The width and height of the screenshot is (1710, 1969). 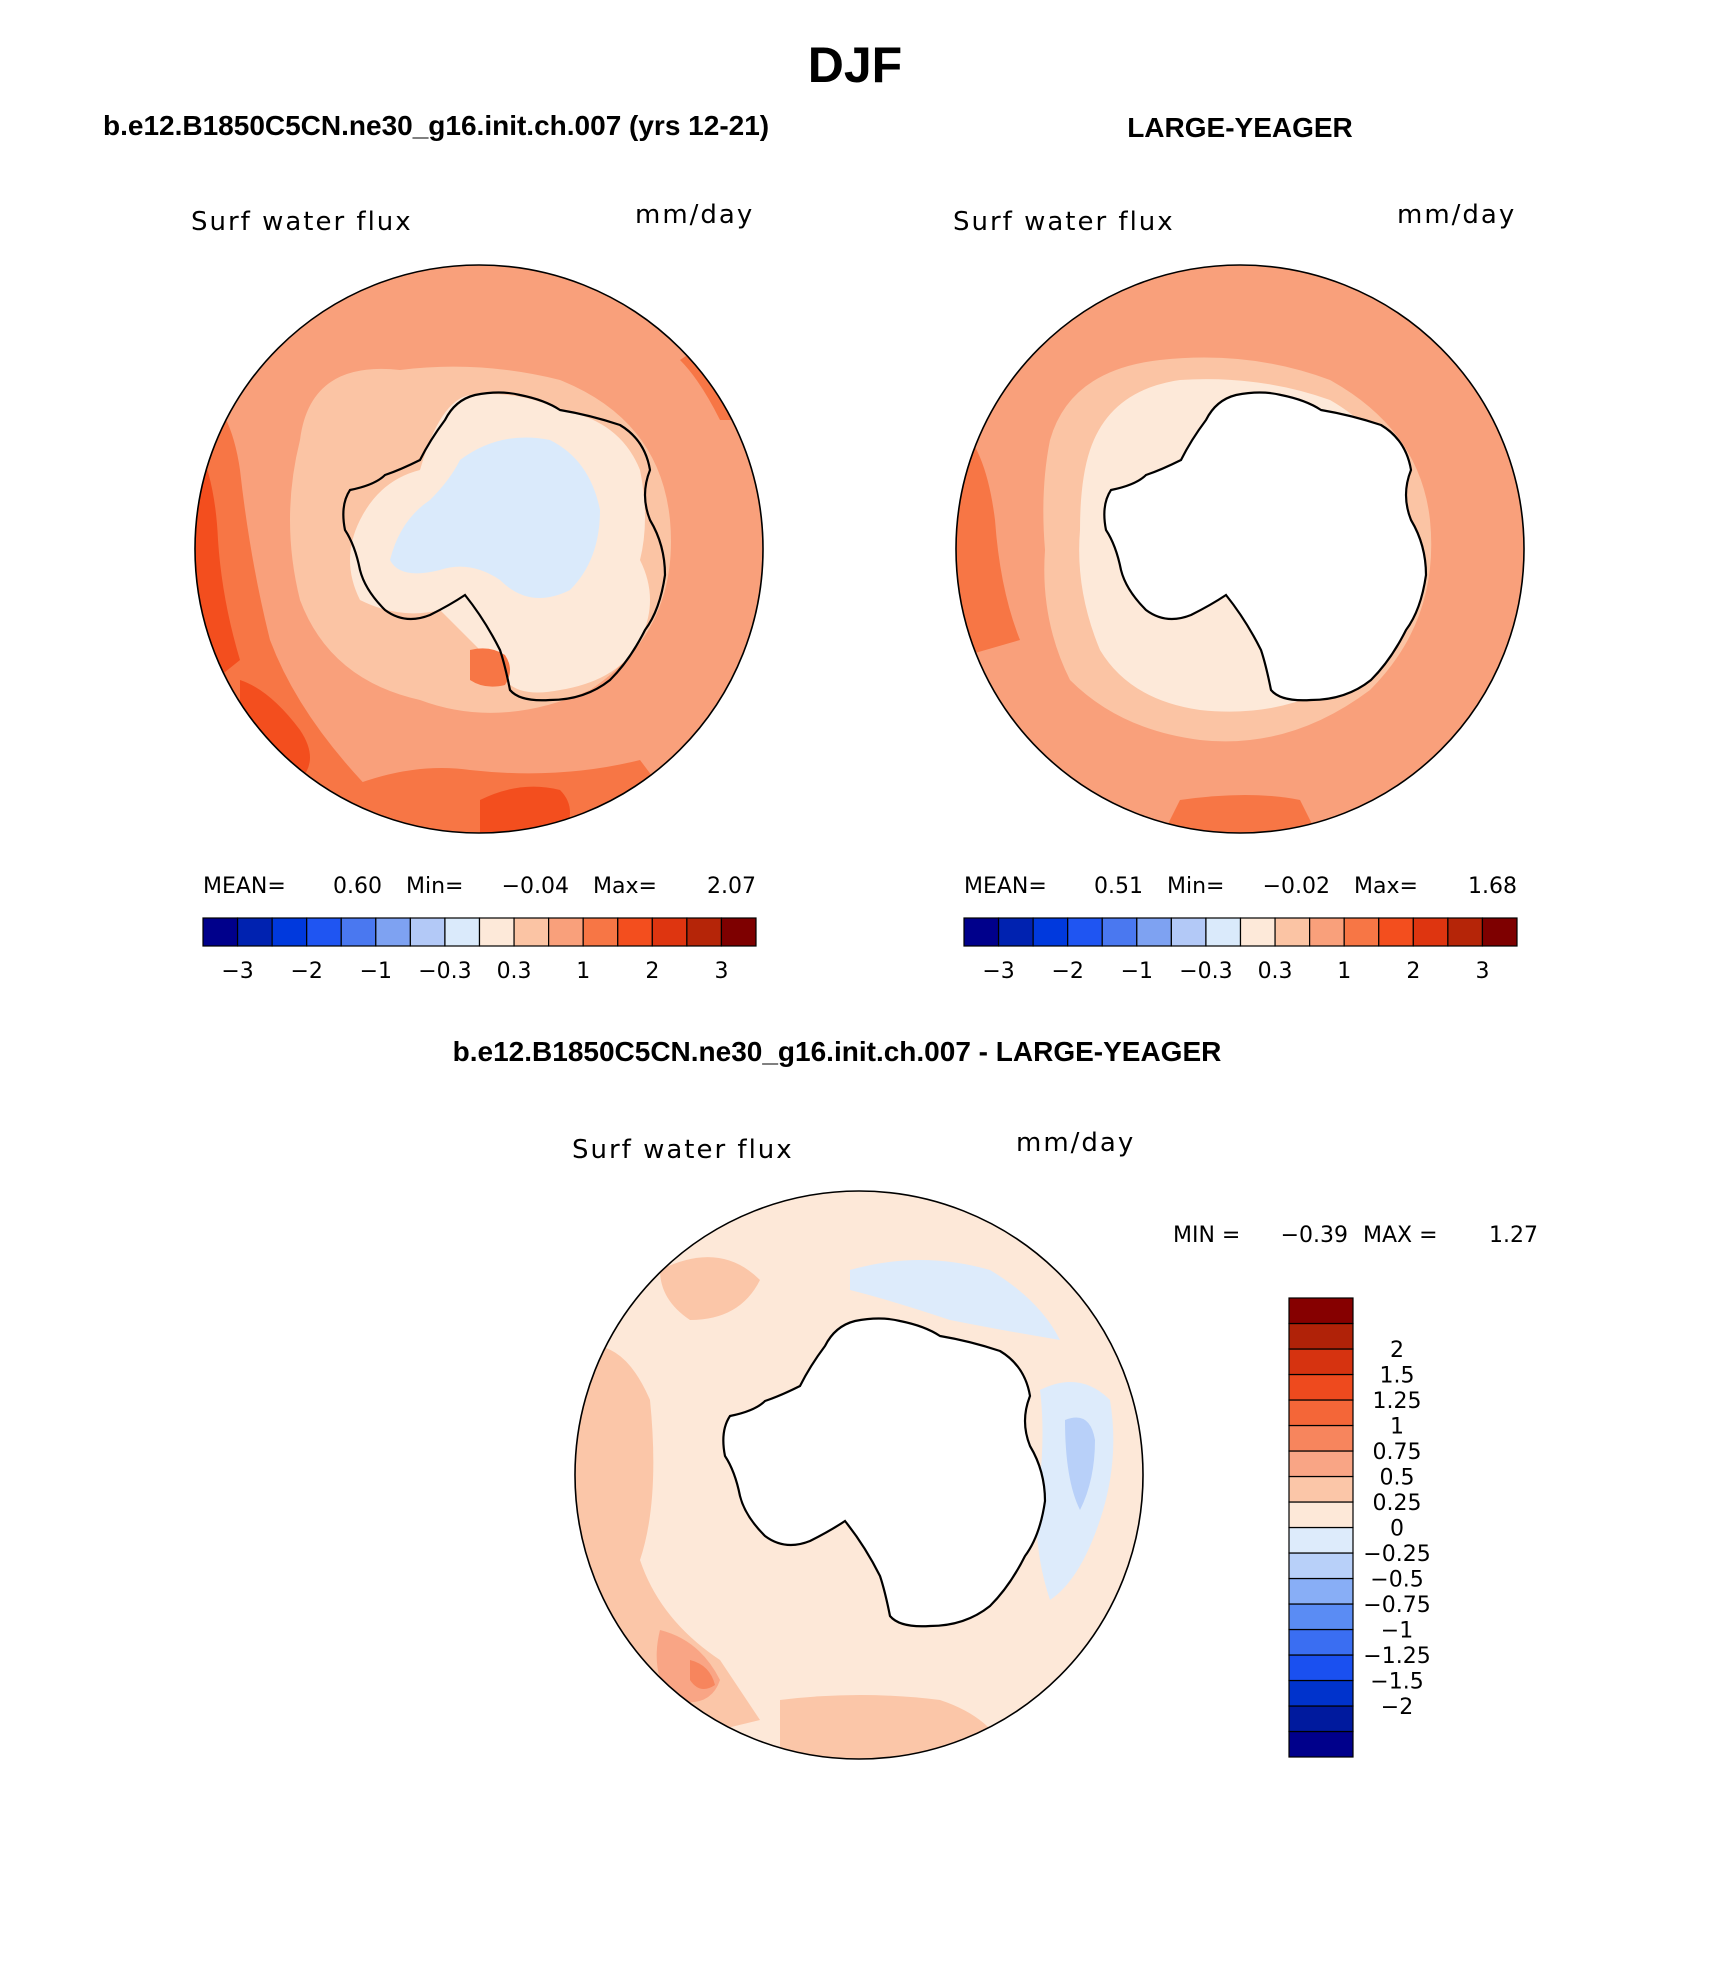 I want to click on panel-1-colorbar-tick-label: 0.3, so click(x=1275, y=971).